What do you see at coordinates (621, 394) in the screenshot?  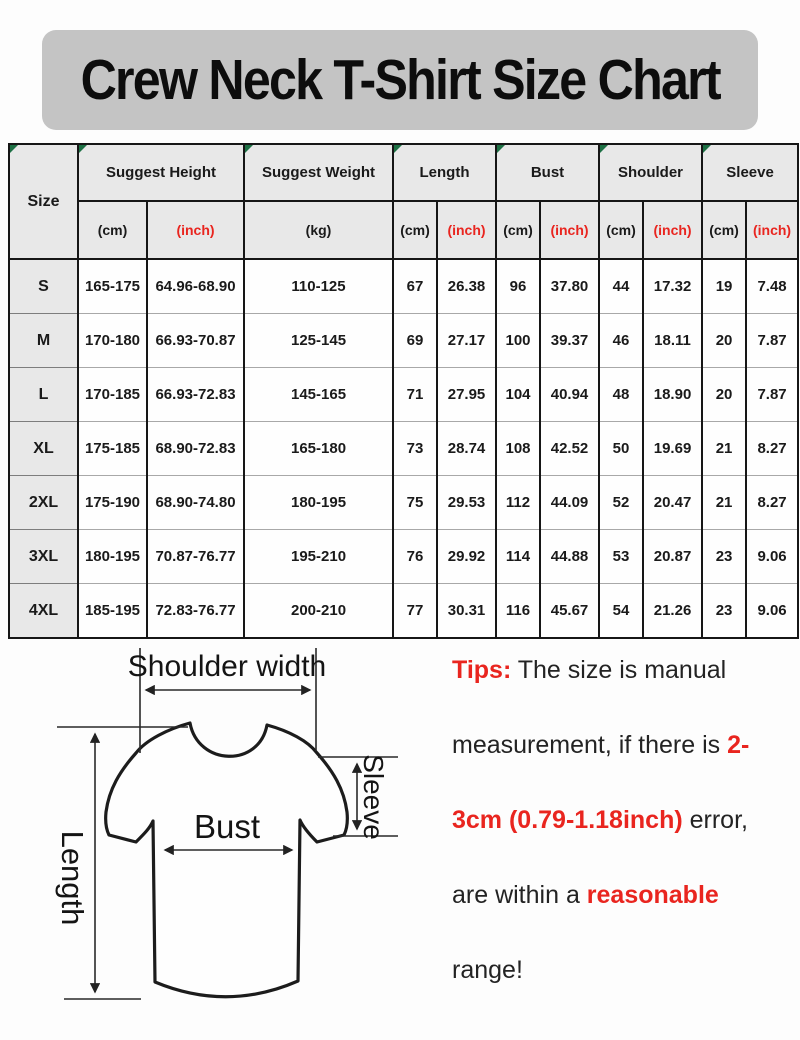 I see `value-cell: 48` at bounding box center [621, 394].